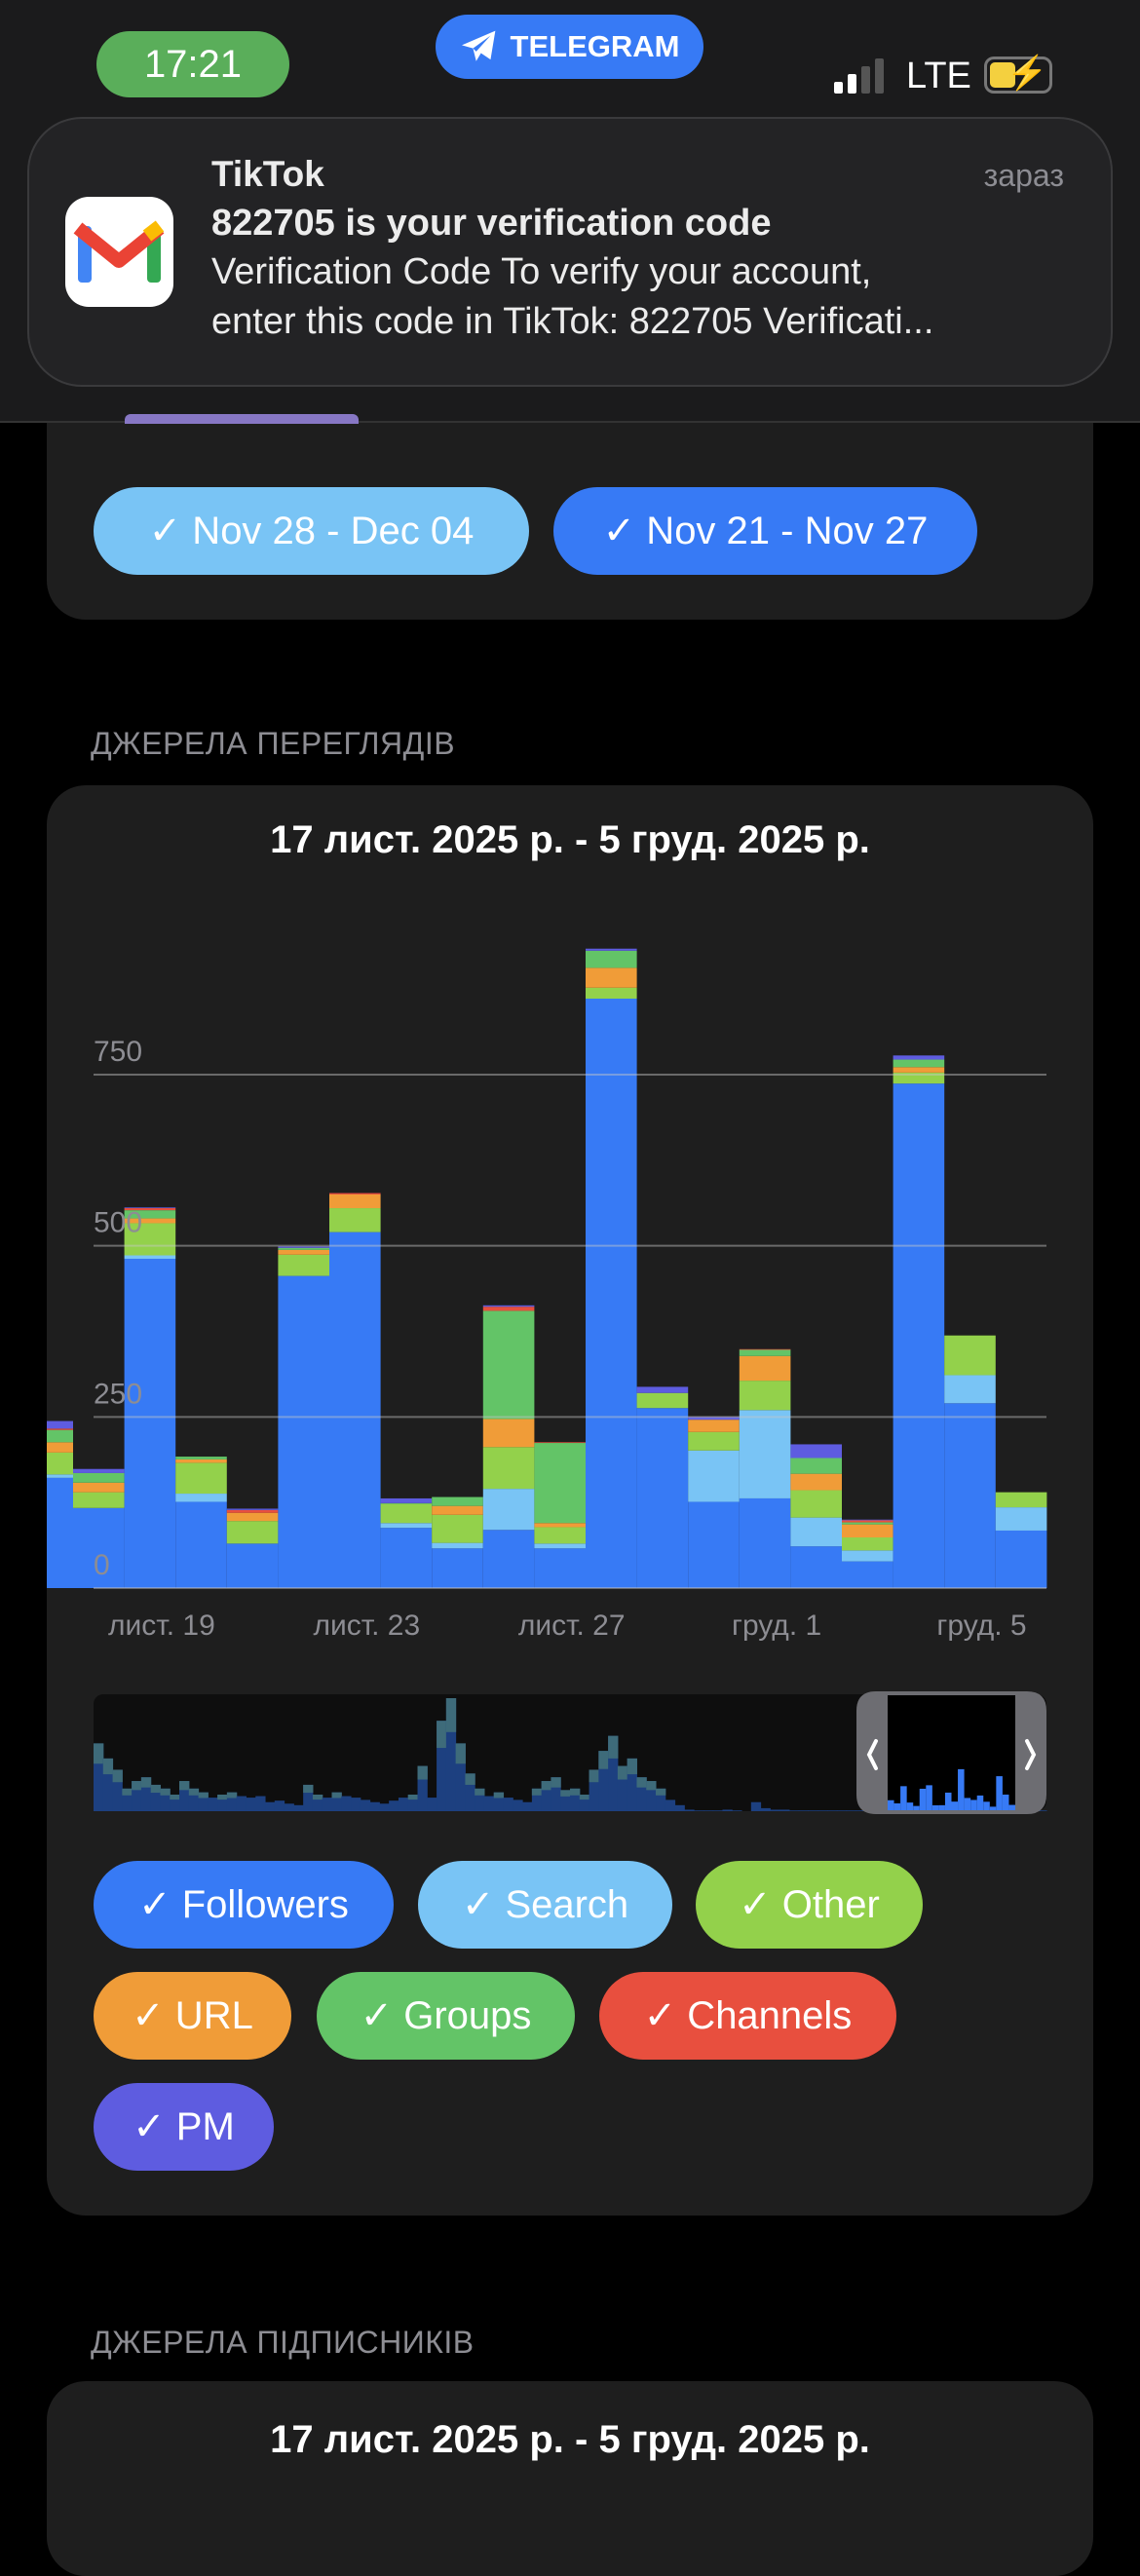  Describe the element at coordinates (184, 2127) in the screenshot. I see `legend-pm: ✓ PM` at that location.